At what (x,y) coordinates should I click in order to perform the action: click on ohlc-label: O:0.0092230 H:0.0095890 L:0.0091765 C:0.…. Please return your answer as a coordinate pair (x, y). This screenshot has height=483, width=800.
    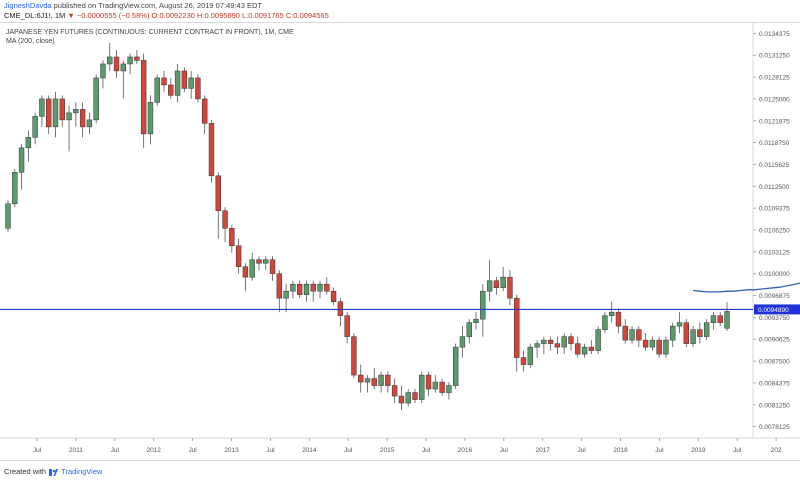
    Looking at the image, I should click on (240, 15).